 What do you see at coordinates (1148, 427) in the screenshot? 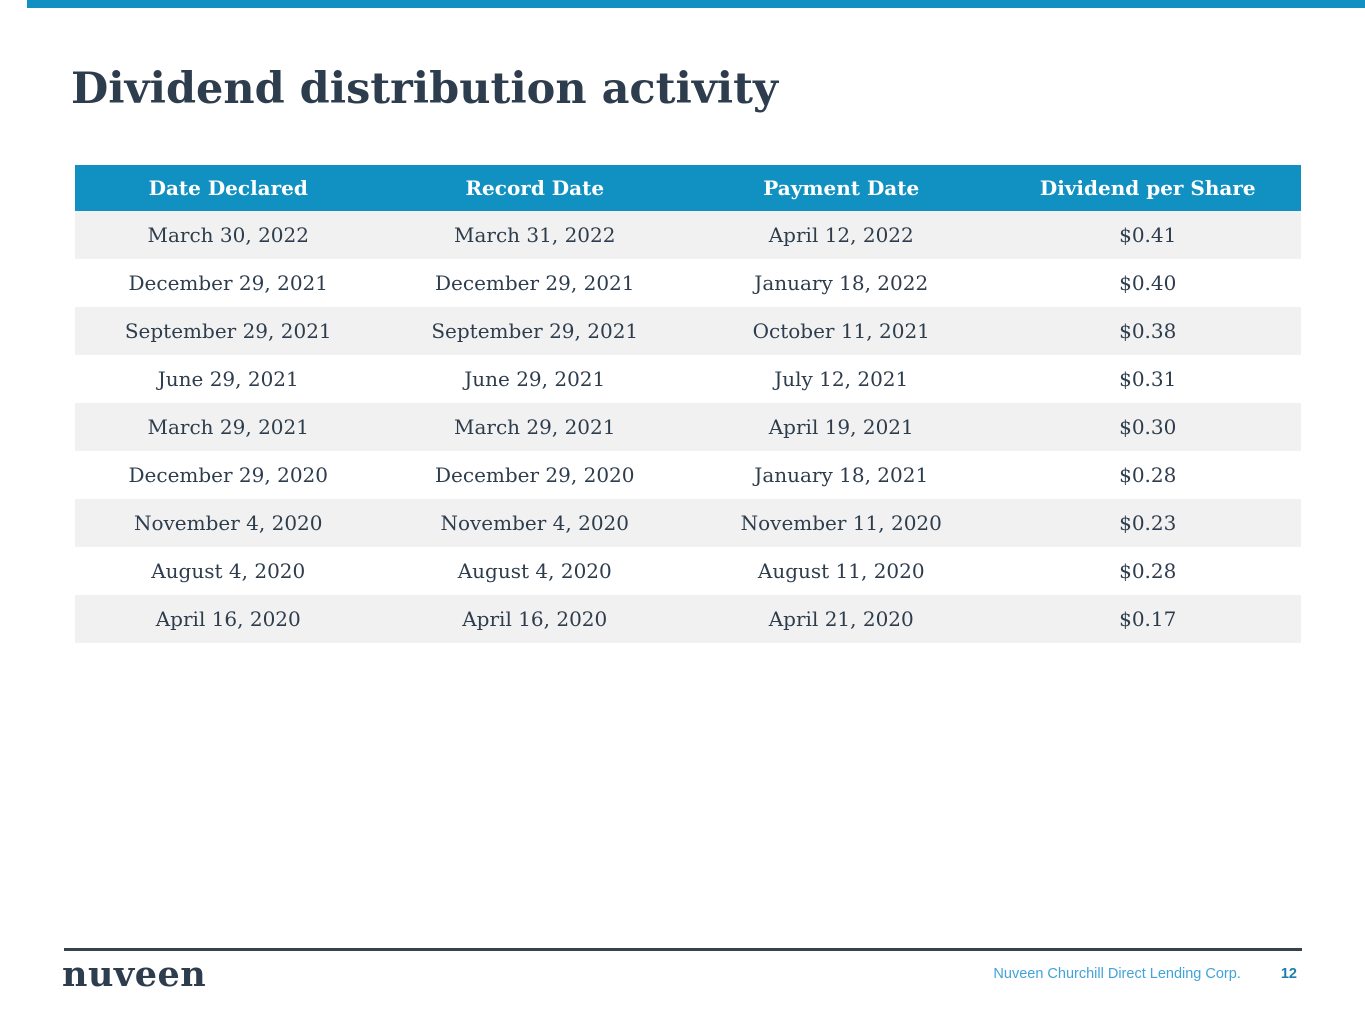
I see `table-cell: $0.30` at bounding box center [1148, 427].